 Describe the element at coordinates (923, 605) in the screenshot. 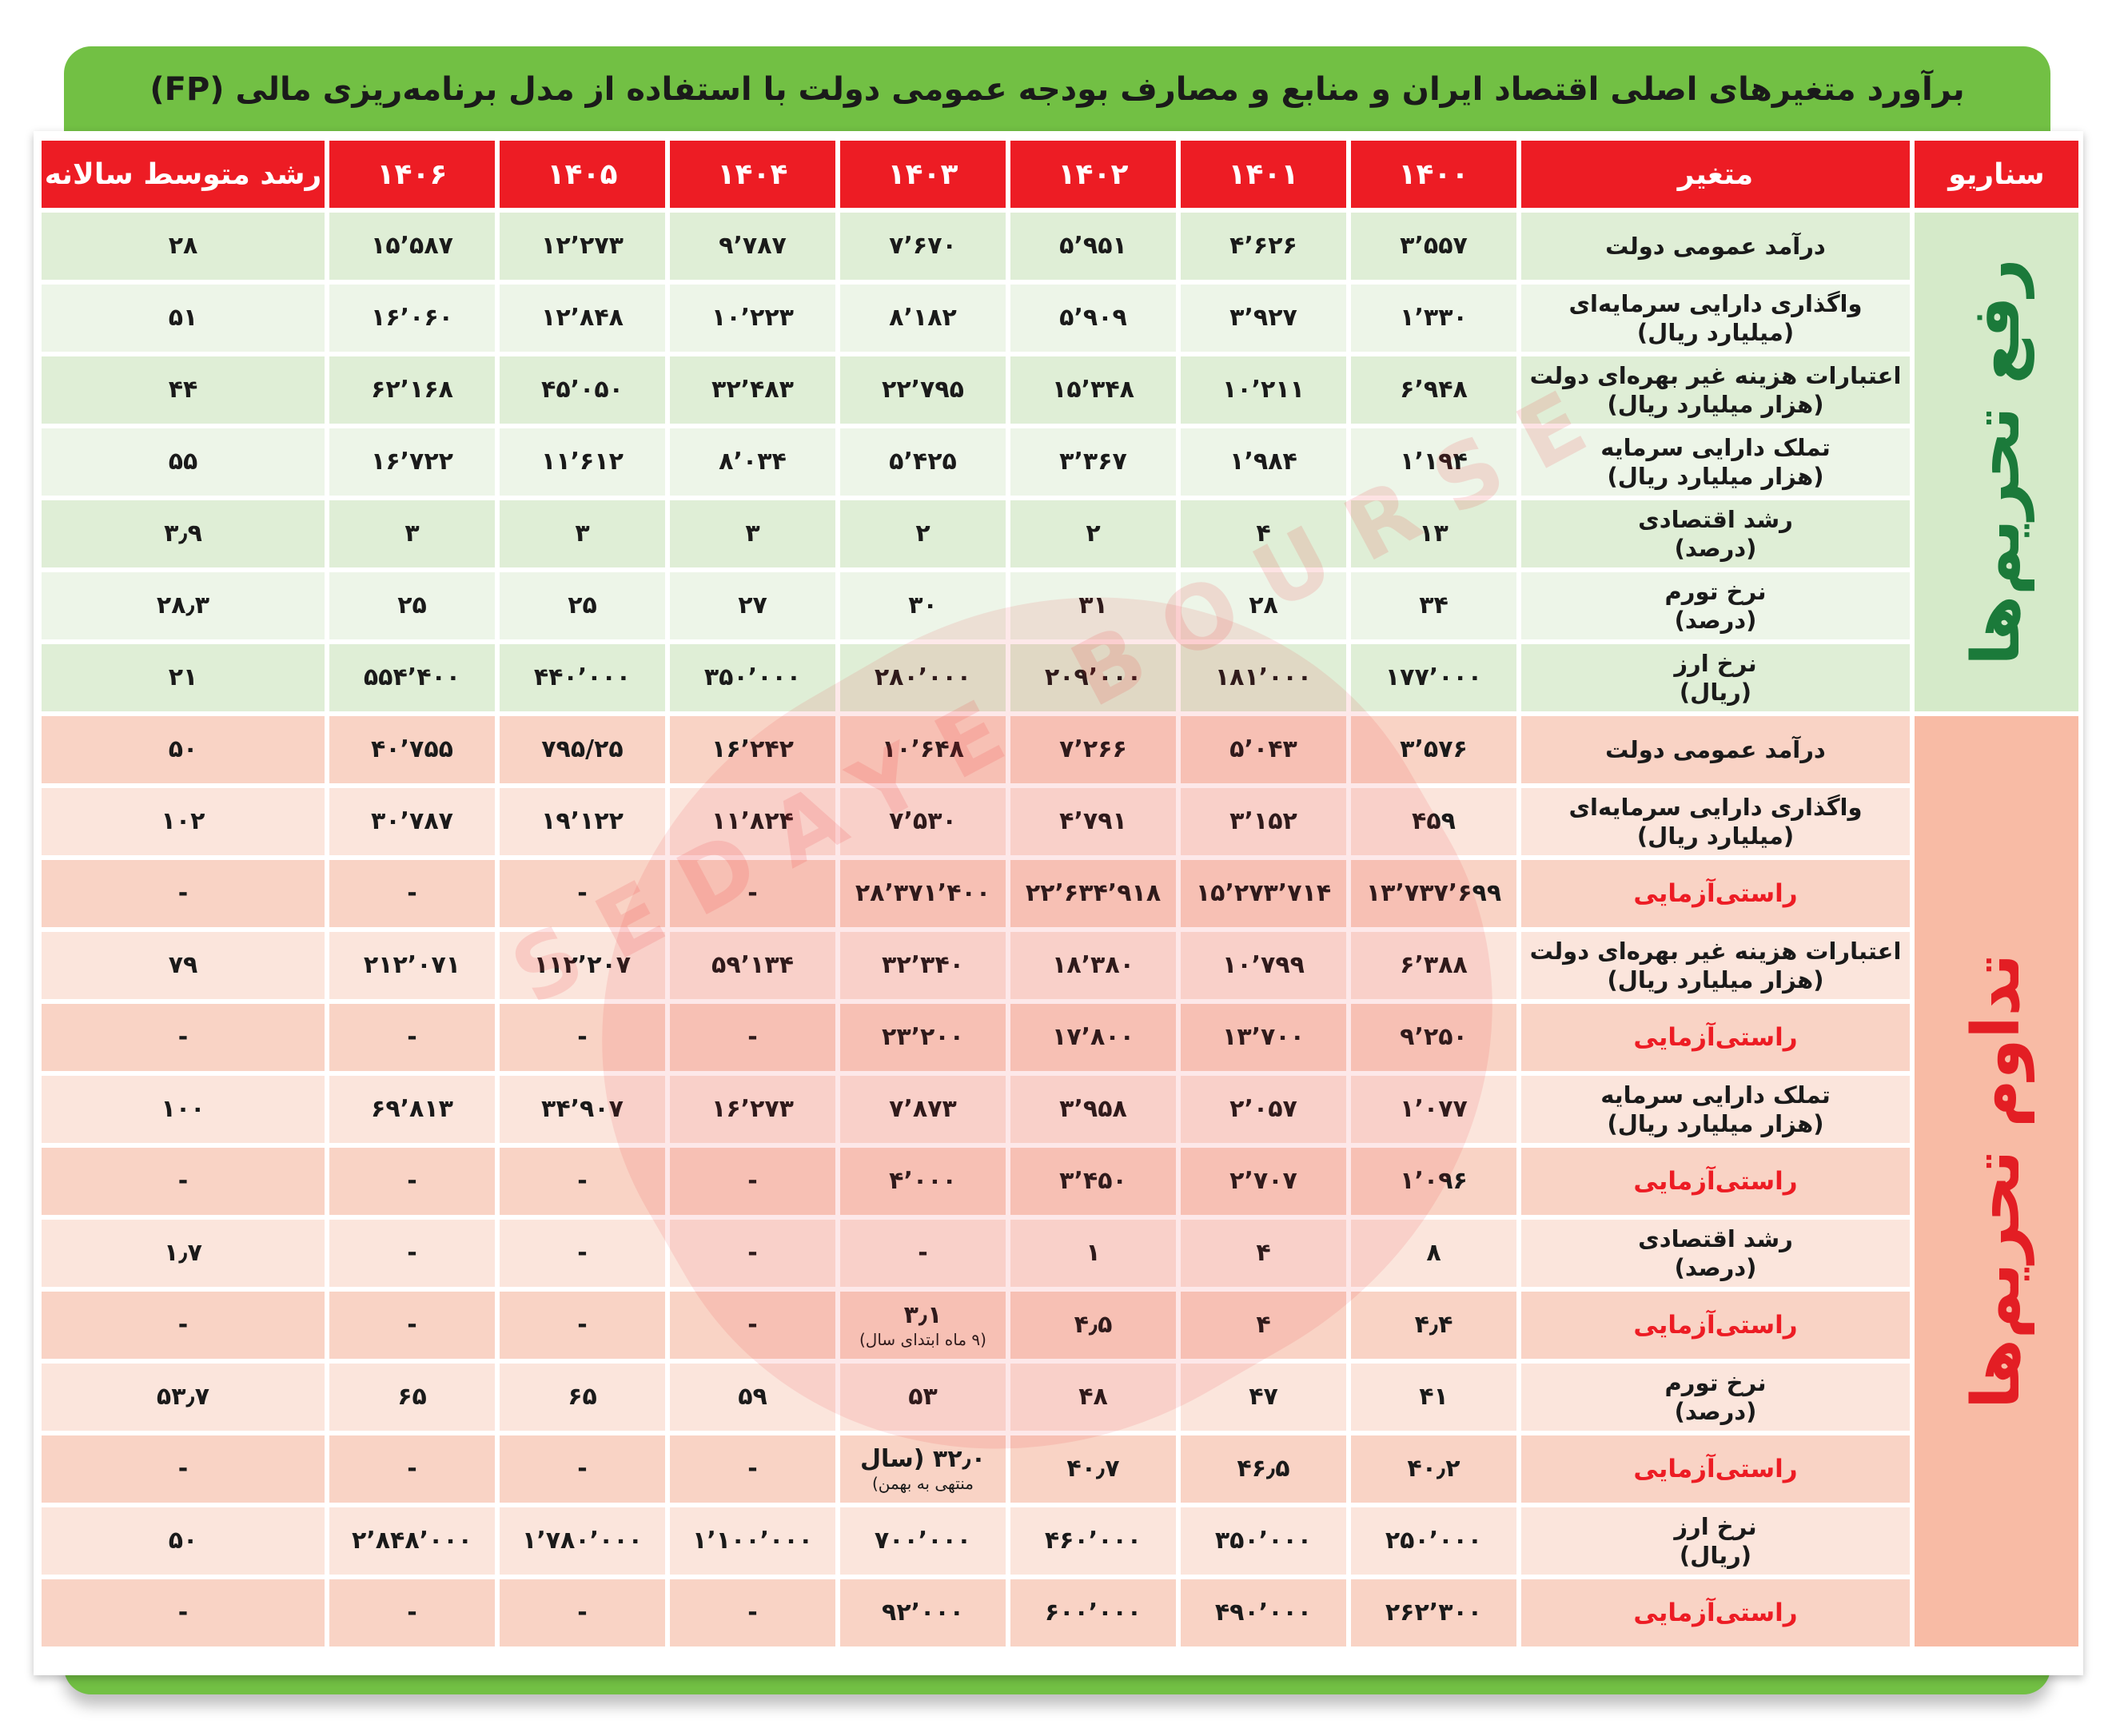

I see `value-1403: ۳۰` at that location.